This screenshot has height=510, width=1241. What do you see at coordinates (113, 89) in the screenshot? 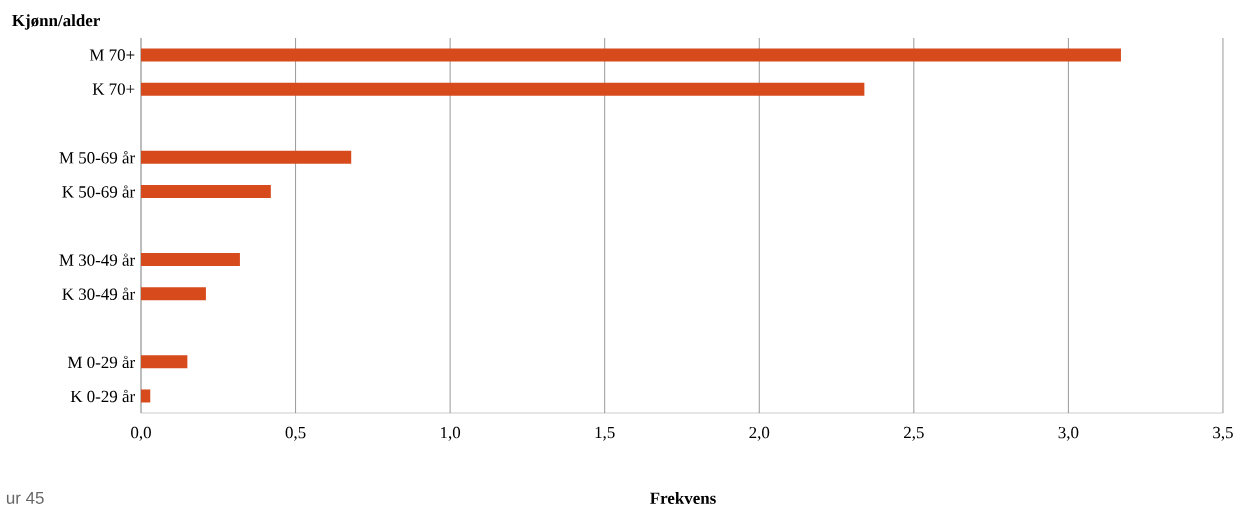
I see `y-tick-label: K 70+` at bounding box center [113, 89].